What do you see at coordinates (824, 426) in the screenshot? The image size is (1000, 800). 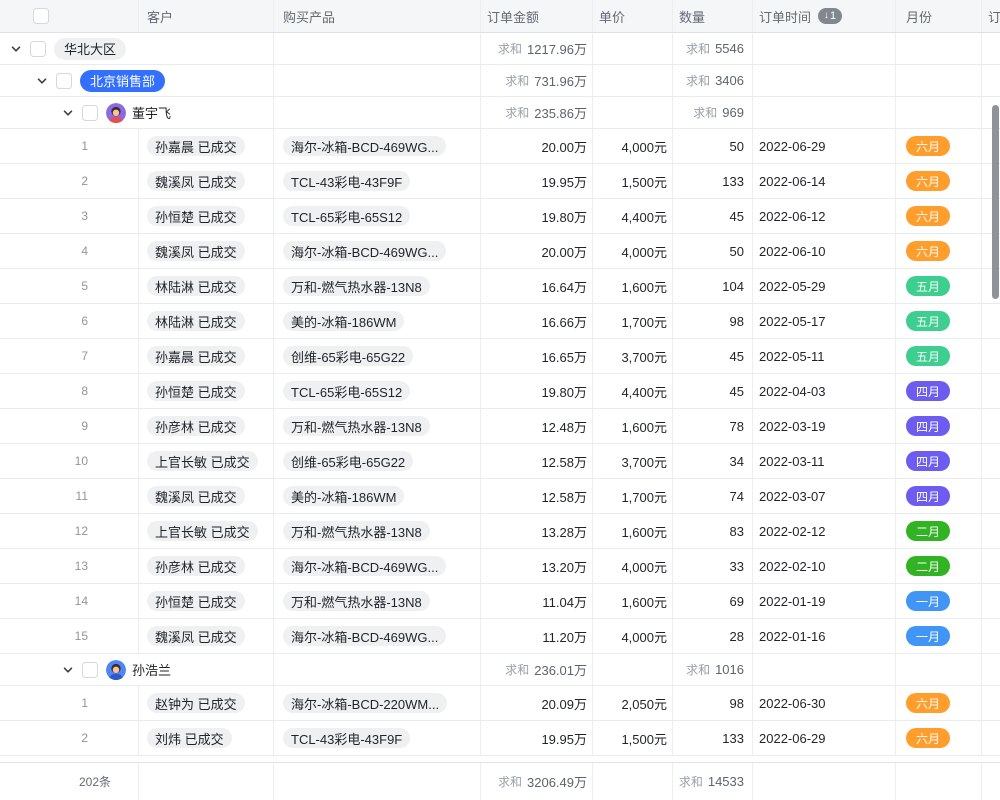 I see `order-date-cell: 2022-03-19` at bounding box center [824, 426].